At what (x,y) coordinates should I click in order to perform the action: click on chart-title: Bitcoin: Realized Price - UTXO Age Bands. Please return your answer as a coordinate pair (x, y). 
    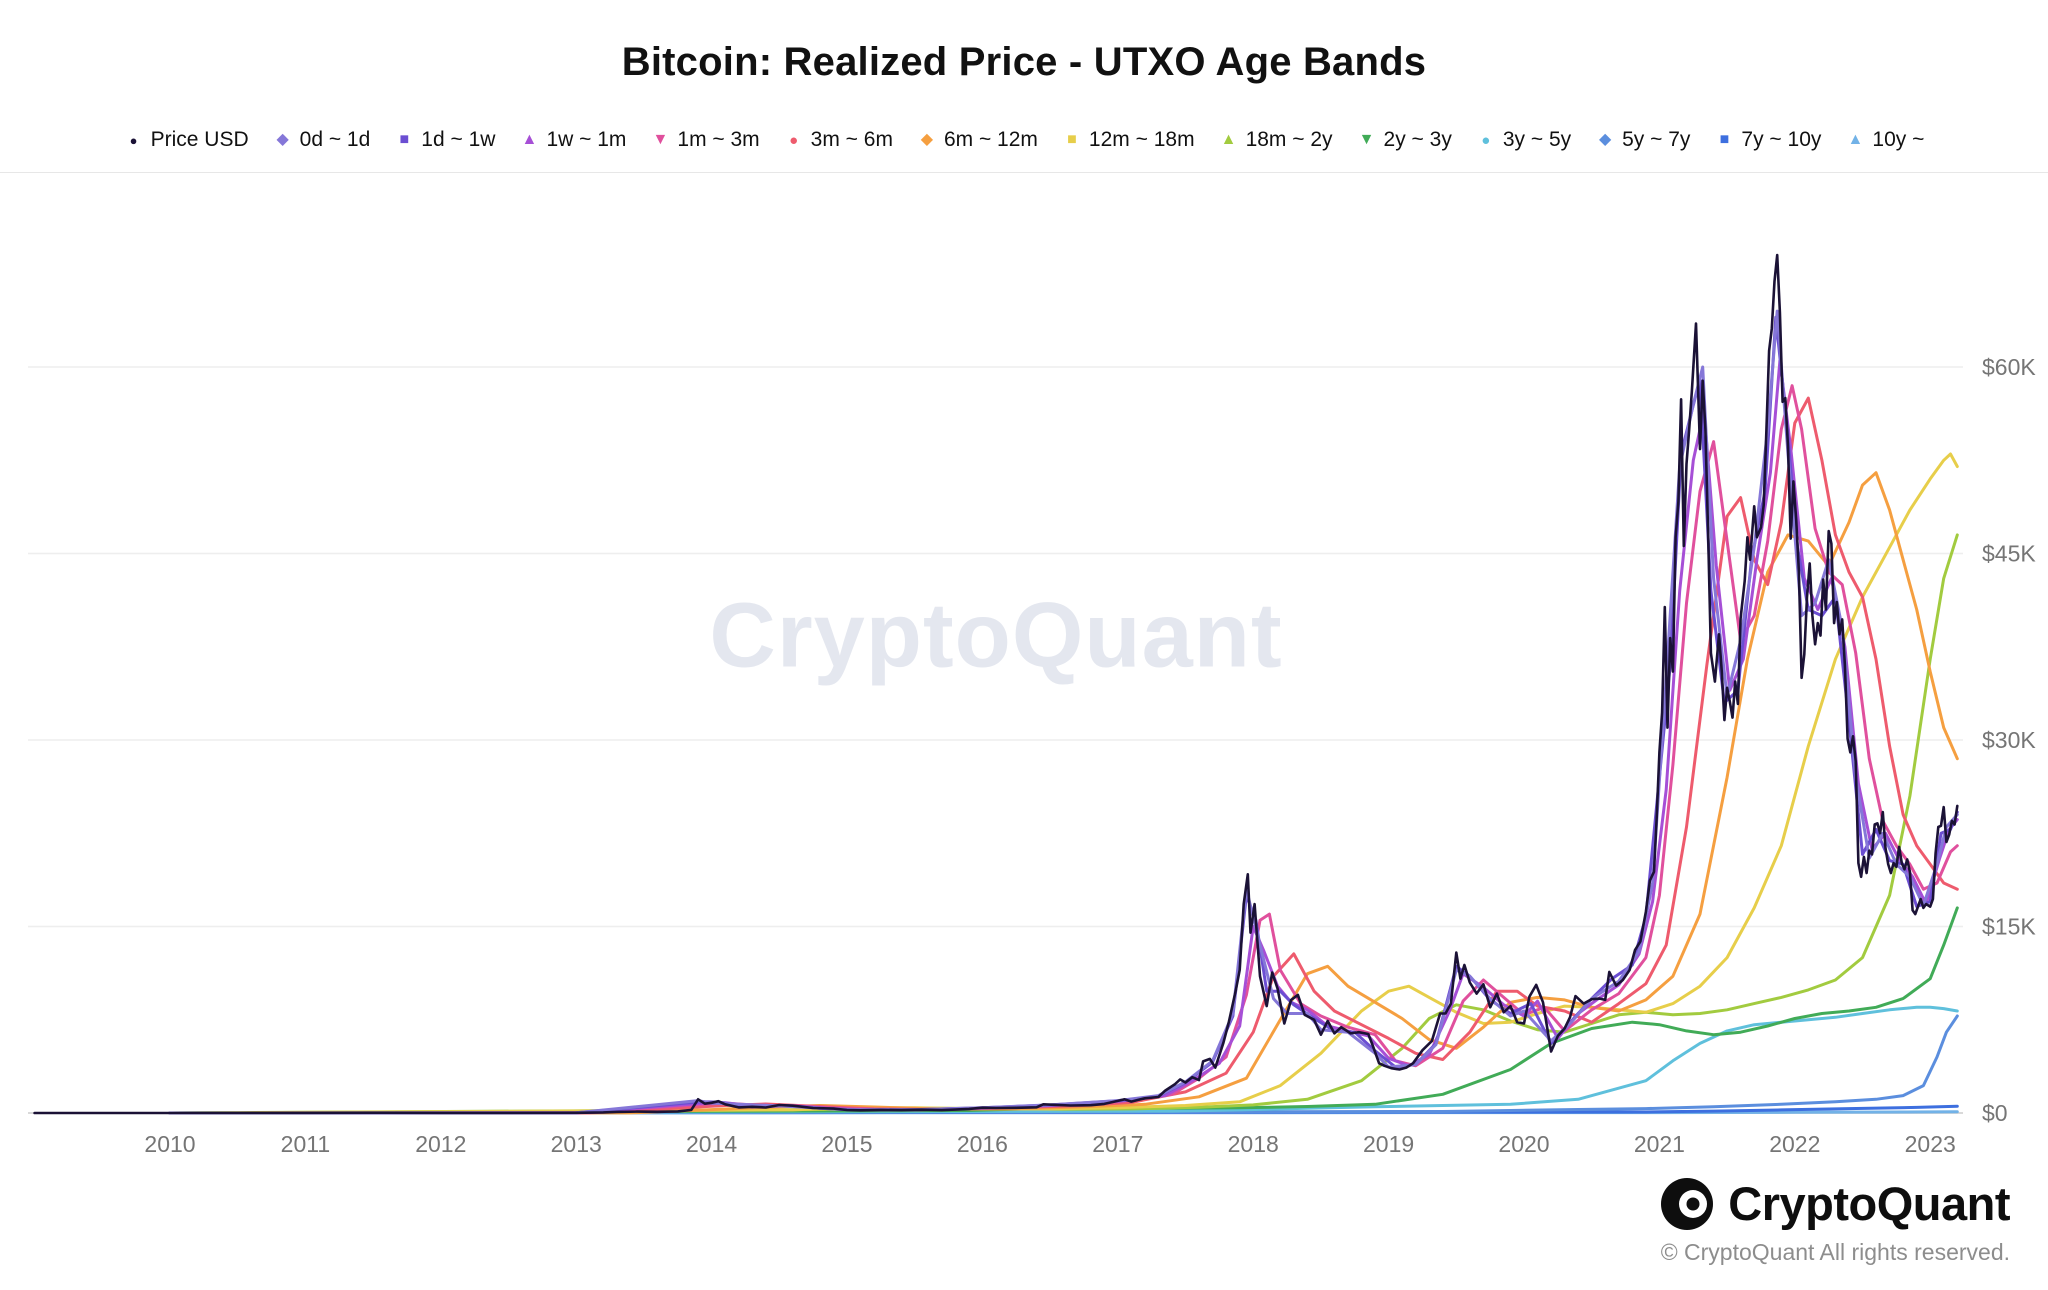
    Looking at the image, I should click on (1024, 62).